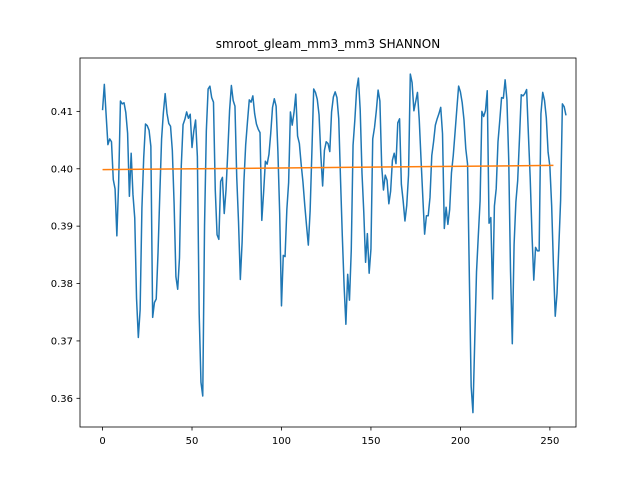 This screenshot has height=480, width=640. What do you see at coordinates (62, 227) in the screenshot?
I see `y-tick-label: 0.39` at bounding box center [62, 227].